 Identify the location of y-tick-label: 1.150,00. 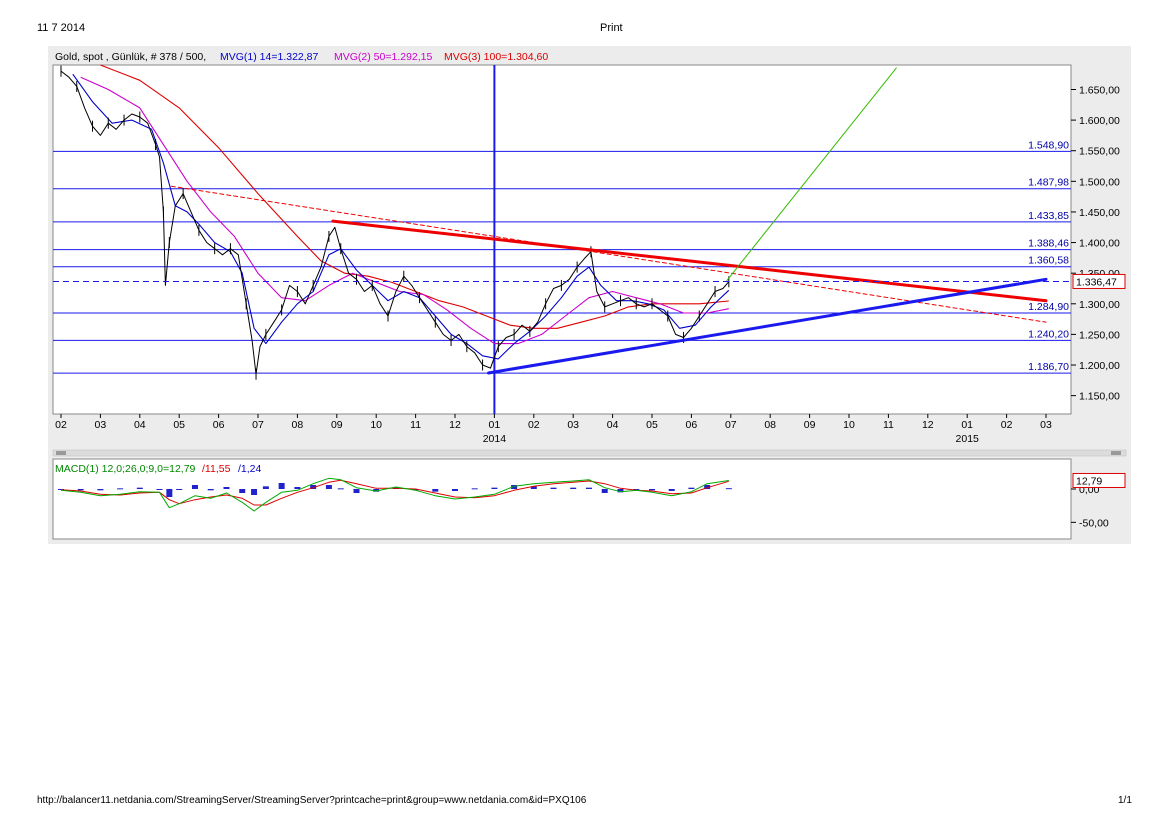
(1099, 397).